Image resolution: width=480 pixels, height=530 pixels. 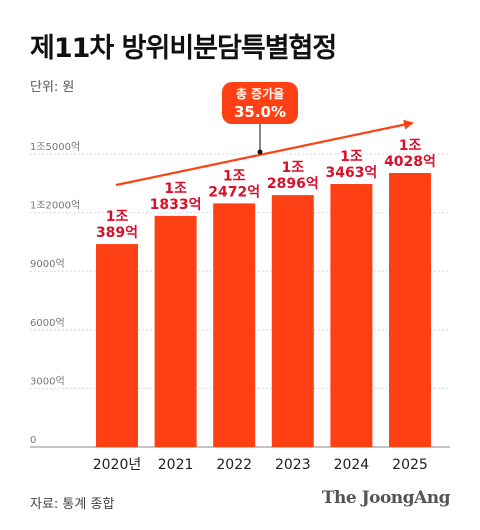 What do you see at coordinates (47, 381) in the screenshot?
I see `y-tick-label: 3000억` at bounding box center [47, 381].